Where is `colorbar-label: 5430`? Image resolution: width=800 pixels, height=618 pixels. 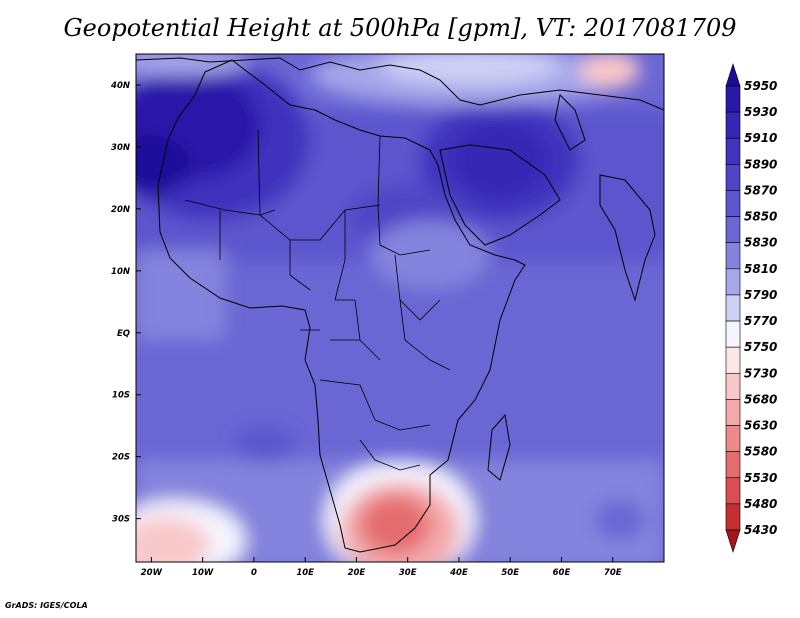
colorbar-label: 5430 is located at coordinates (760, 530).